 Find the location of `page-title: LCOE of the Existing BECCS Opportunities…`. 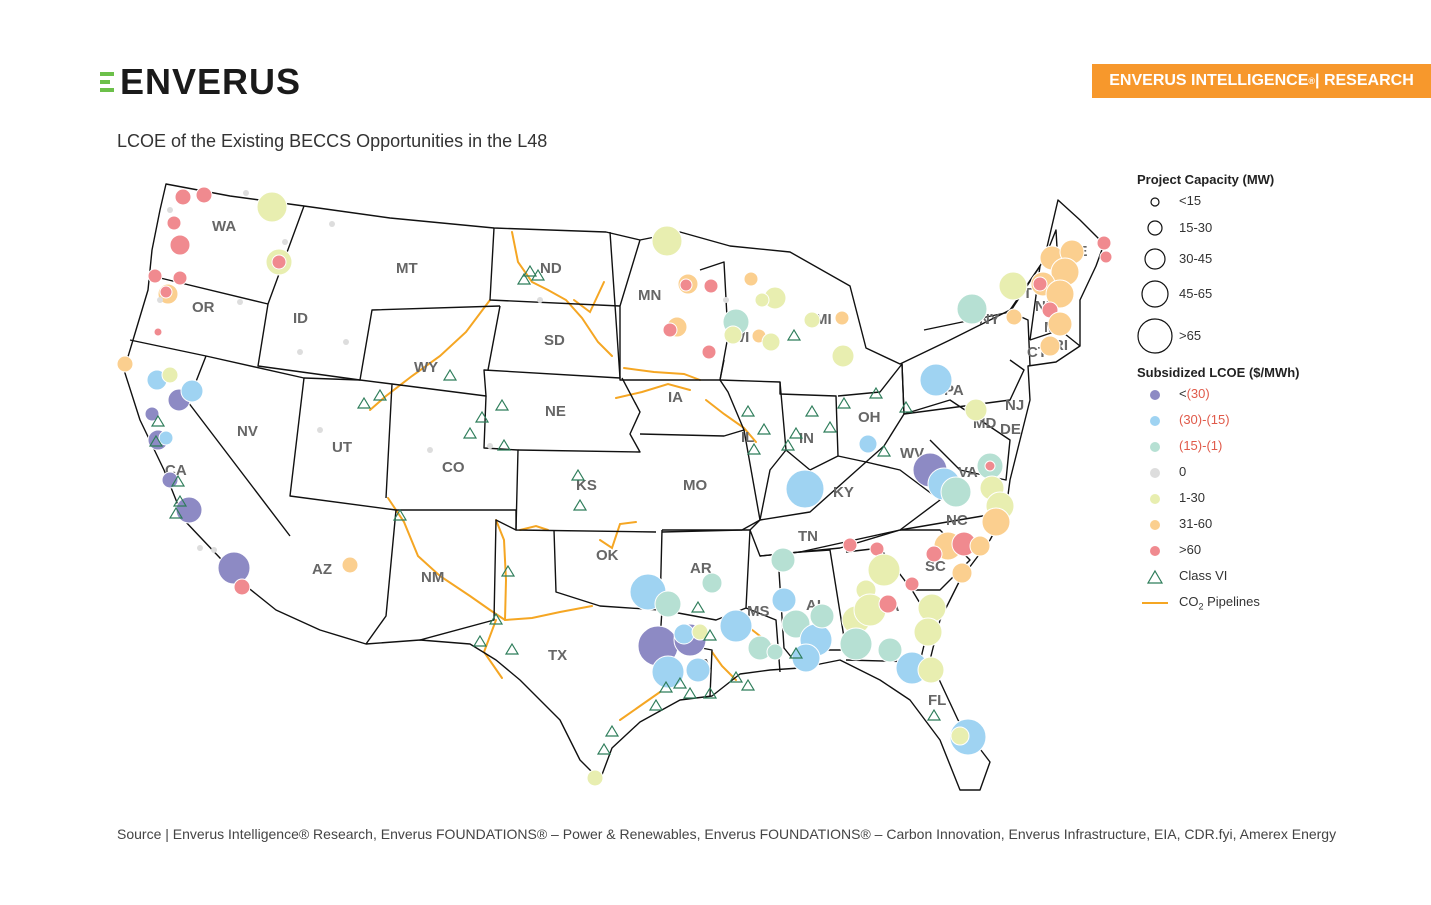

page-title: LCOE of the Existing BECCS Opportunities… is located at coordinates (332, 141).